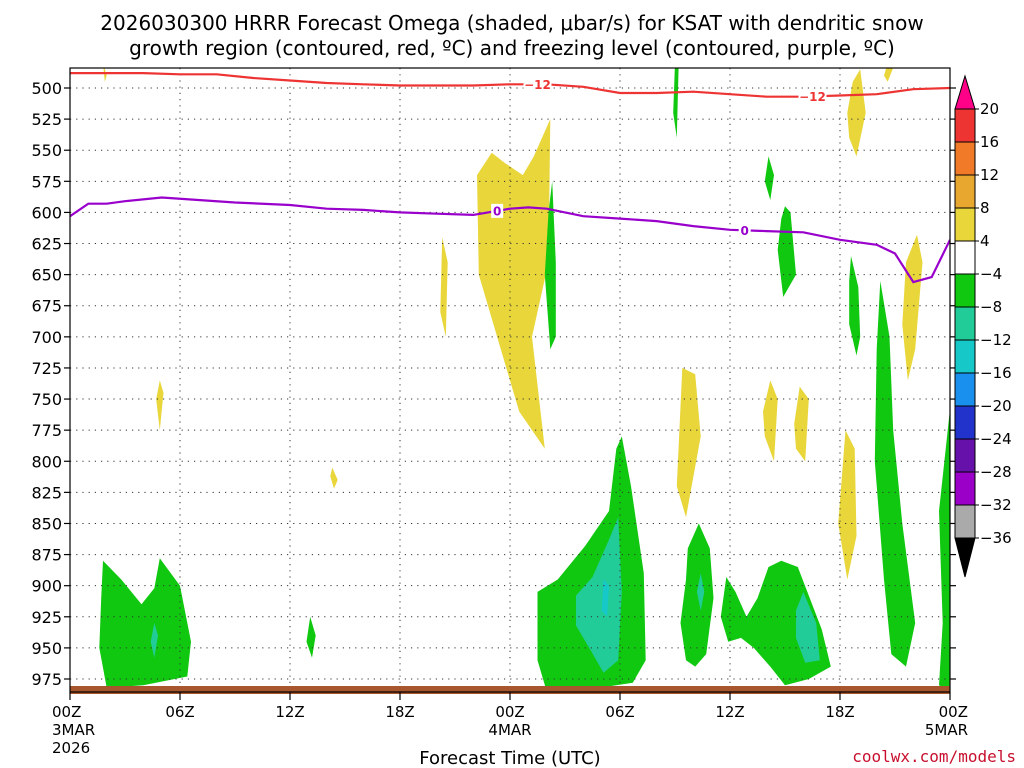  Describe the element at coordinates (46, 430) in the screenshot. I see `y-tick-label-11: 775` at that location.